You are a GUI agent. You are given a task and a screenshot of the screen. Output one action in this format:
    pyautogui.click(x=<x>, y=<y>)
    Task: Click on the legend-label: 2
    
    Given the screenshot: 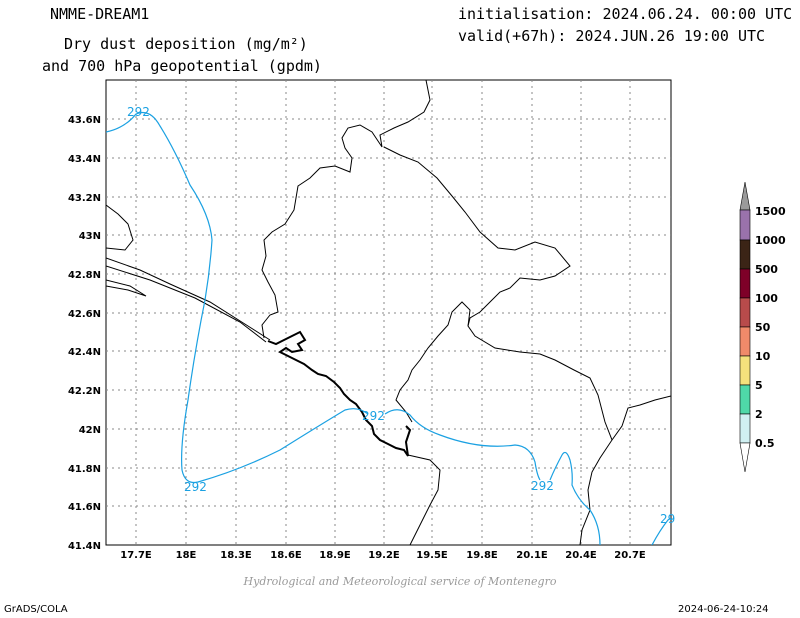 What is the action you would take?
    pyautogui.click(x=759, y=414)
    